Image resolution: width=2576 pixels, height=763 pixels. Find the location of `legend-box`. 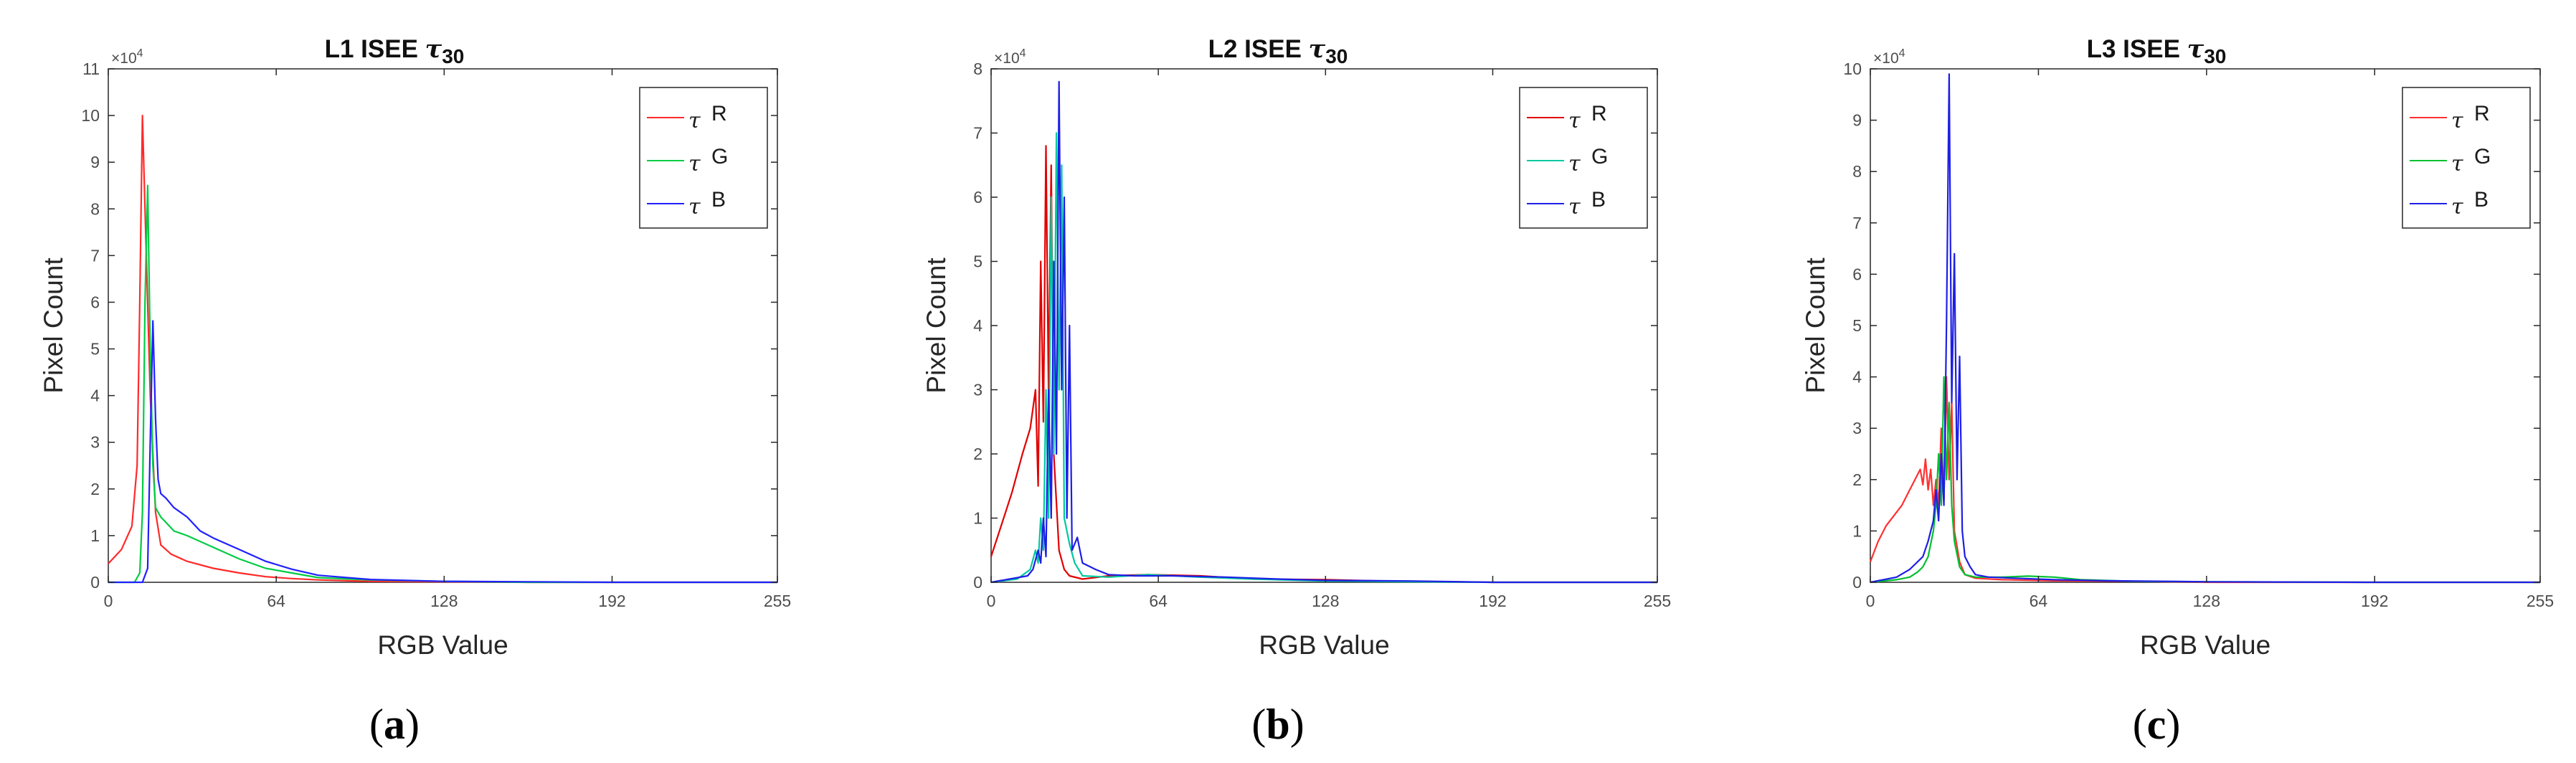

legend-box is located at coordinates (2466, 158).